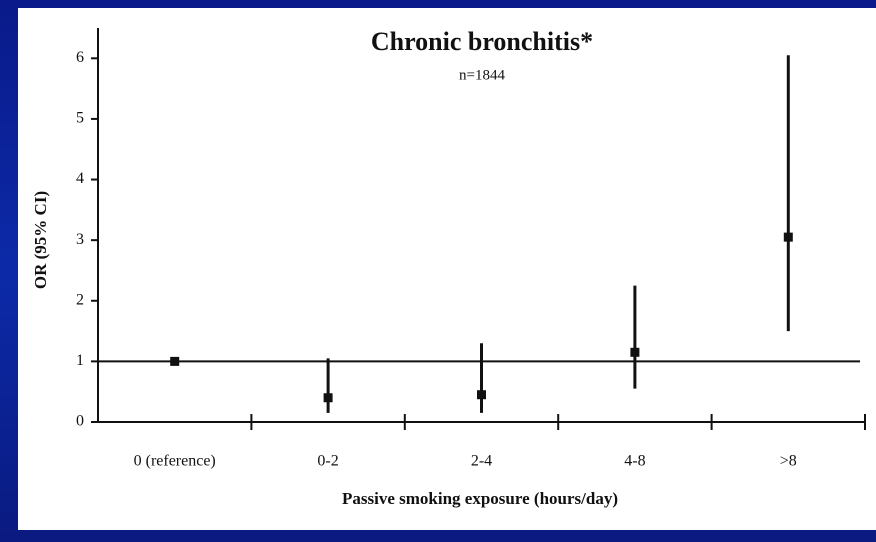 This screenshot has width=876, height=542. What do you see at coordinates (327, 461) in the screenshot?
I see `x-tick-label: 0-2` at bounding box center [327, 461].